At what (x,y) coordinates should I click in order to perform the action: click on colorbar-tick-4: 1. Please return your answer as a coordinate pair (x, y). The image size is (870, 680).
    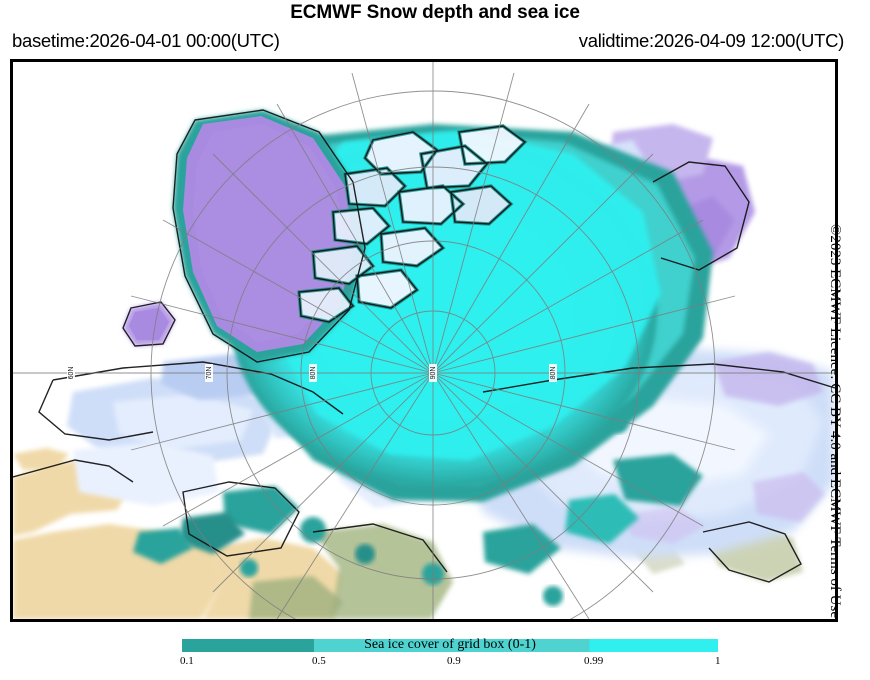
    Looking at the image, I should click on (718, 661).